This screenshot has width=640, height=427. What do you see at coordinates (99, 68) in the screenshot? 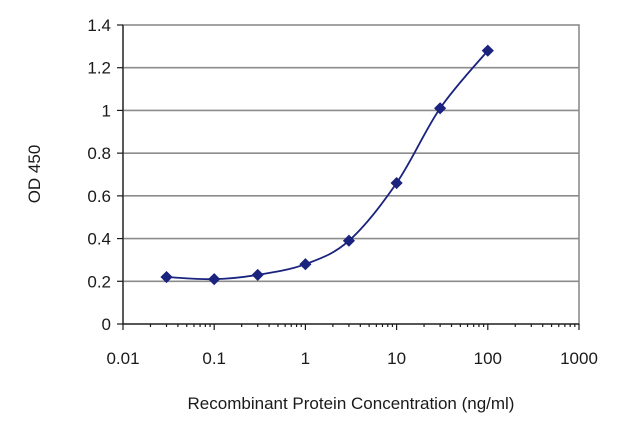
I see `y-tick-label: 1.2` at bounding box center [99, 68].